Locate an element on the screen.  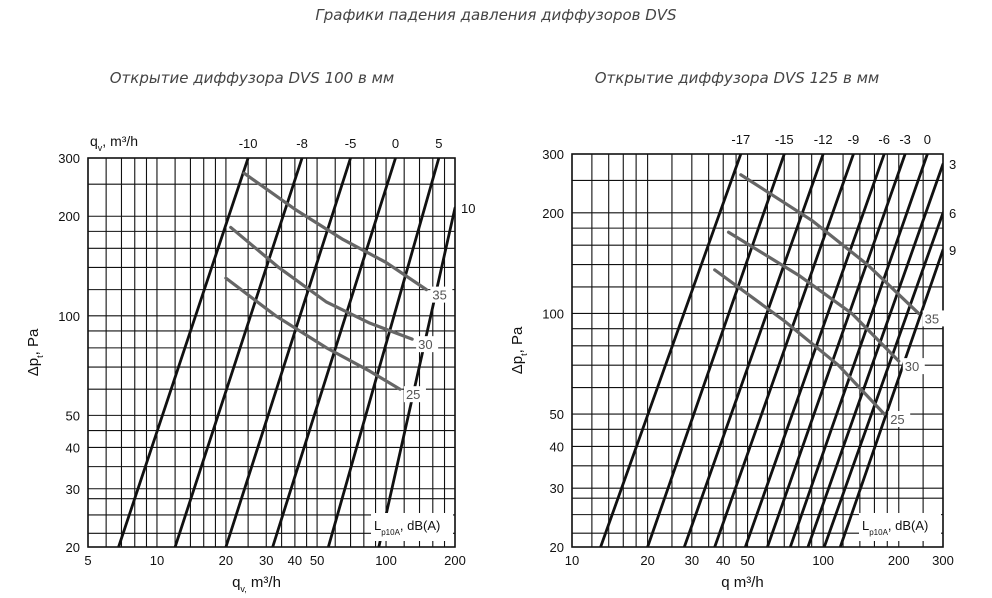
page-title-wrap: Графики падения давления диффузоров DVS is located at coordinates (496, 15).